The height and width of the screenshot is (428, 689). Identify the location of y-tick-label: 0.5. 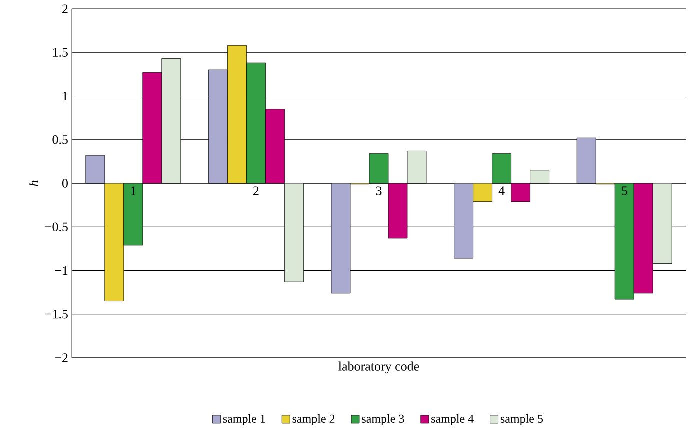
(60, 139).